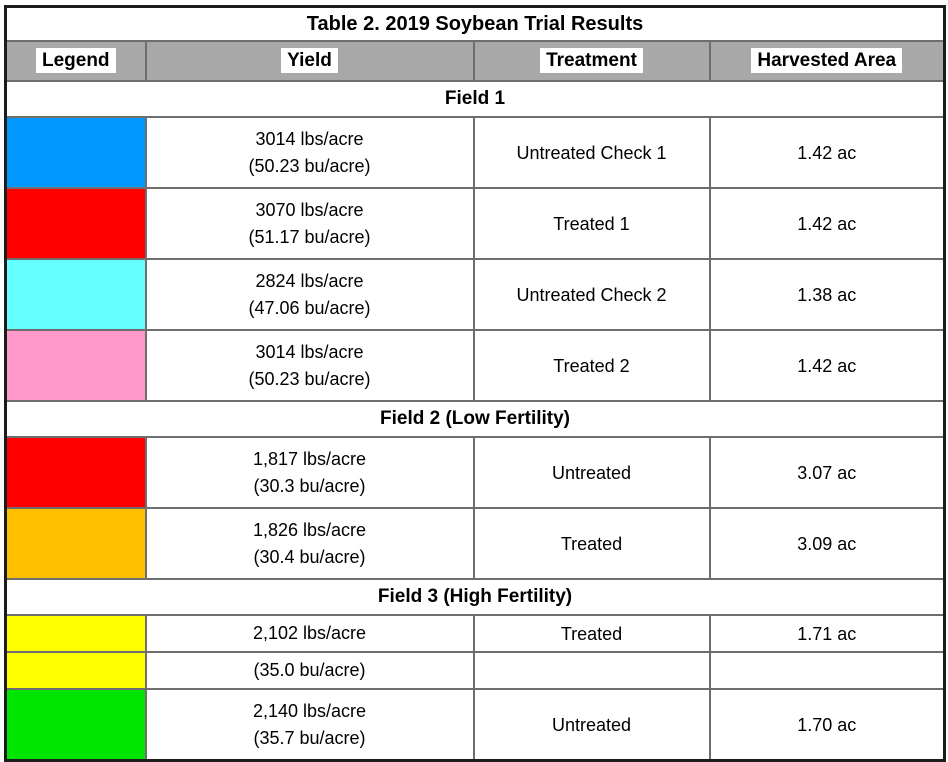 Image resolution: width=948 pixels, height=762 pixels. Describe the element at coordinates (475, 419) in the screenshot. I see `section-banner-field-2: Field 2 (Low Fertility)` at that location.